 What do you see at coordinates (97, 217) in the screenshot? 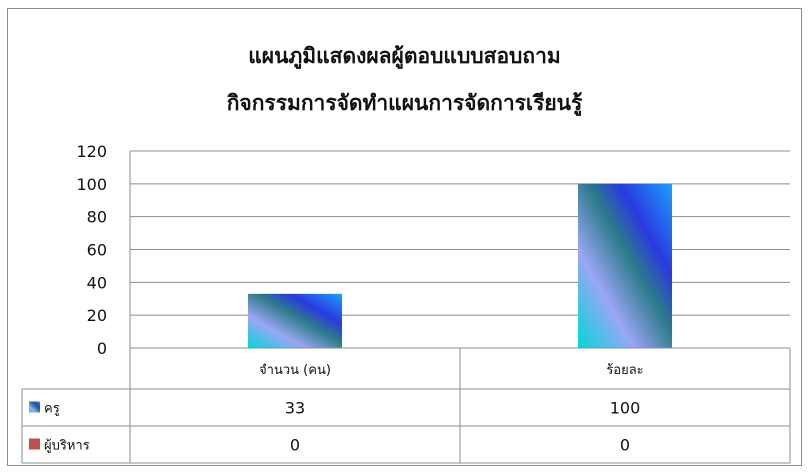
I see `y-tick-label: 80` at bounding box center [97, 217].